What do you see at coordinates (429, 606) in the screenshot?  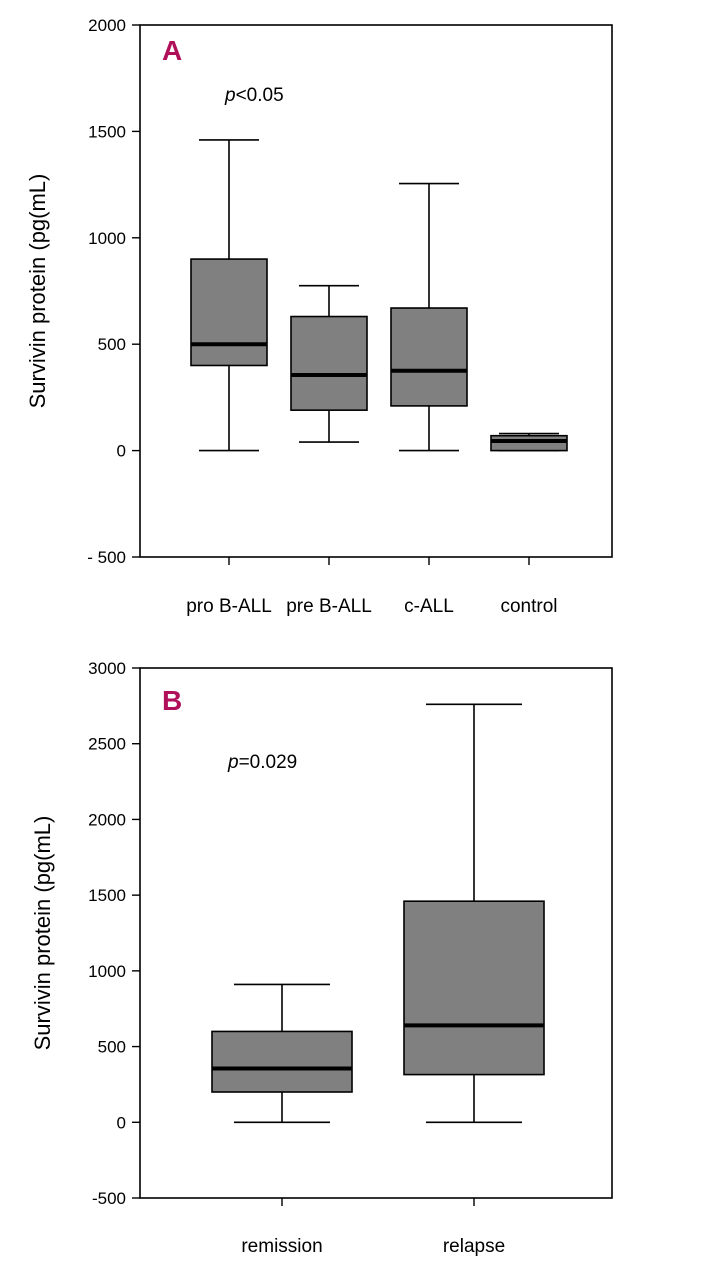 I see `x-category-label-a: c-ALL` at bounding box center [429, 606].